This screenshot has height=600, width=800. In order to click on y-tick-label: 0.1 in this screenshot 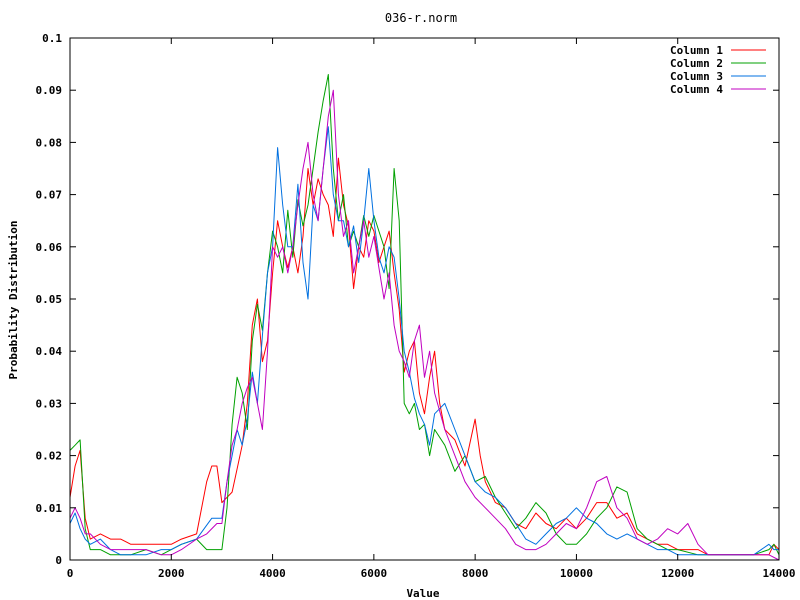, I will do `click(52, 38)`.